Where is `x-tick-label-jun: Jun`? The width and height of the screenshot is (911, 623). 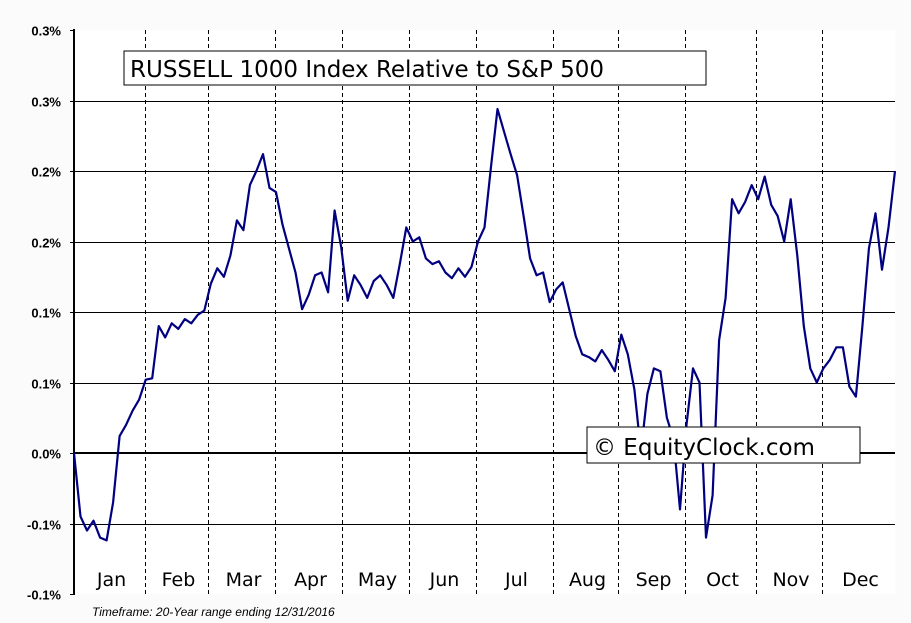 x-tick-label-jun: Jun is located at coordinates (444, 580).